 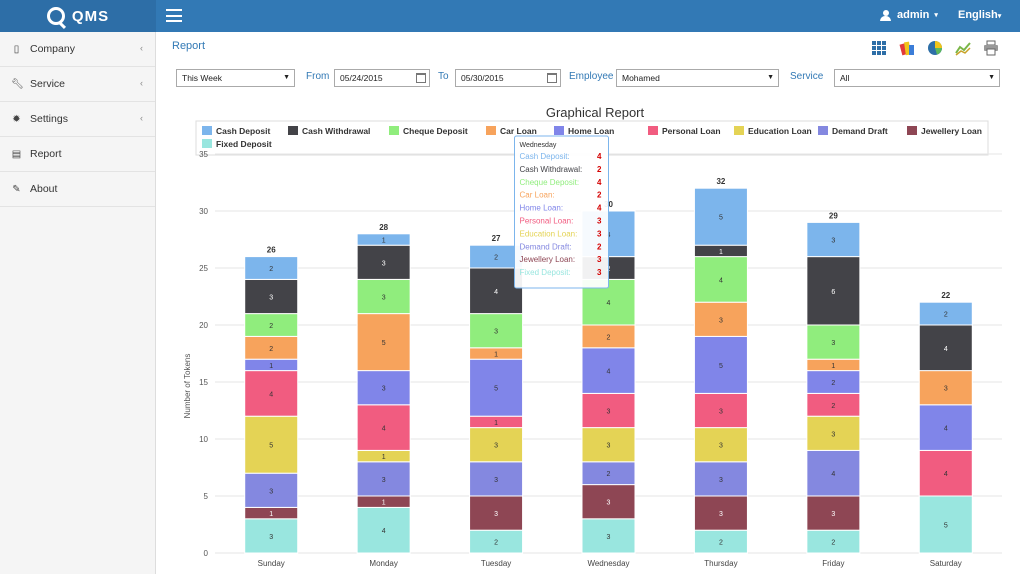 What do you see at coordinates (935, 48) in the screenshot?
I see `pie-chart-icon` at bounding box center [935, 48].